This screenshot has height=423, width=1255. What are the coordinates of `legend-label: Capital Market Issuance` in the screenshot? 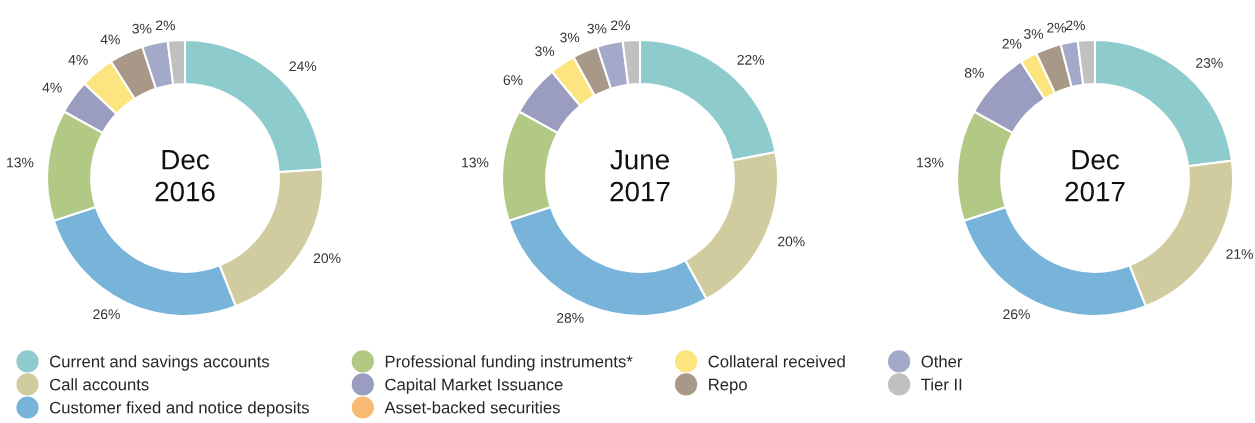 It's located at (474, 386).